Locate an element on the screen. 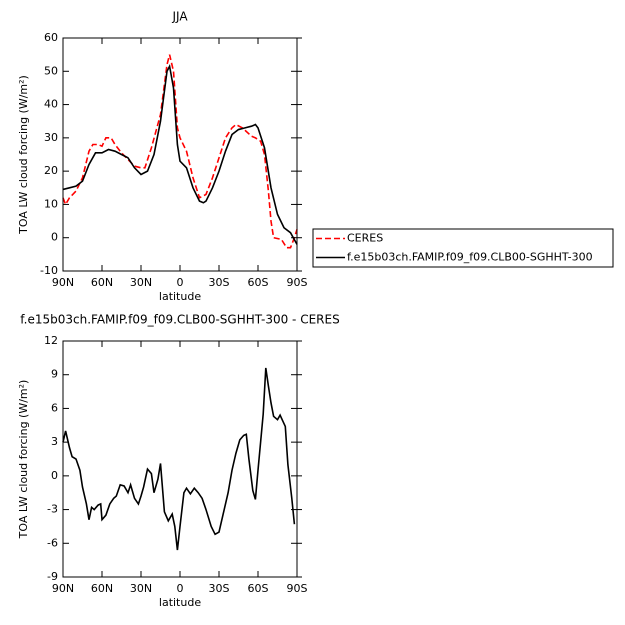  y-tick-label: 30 is located at coordinates (51, 137).